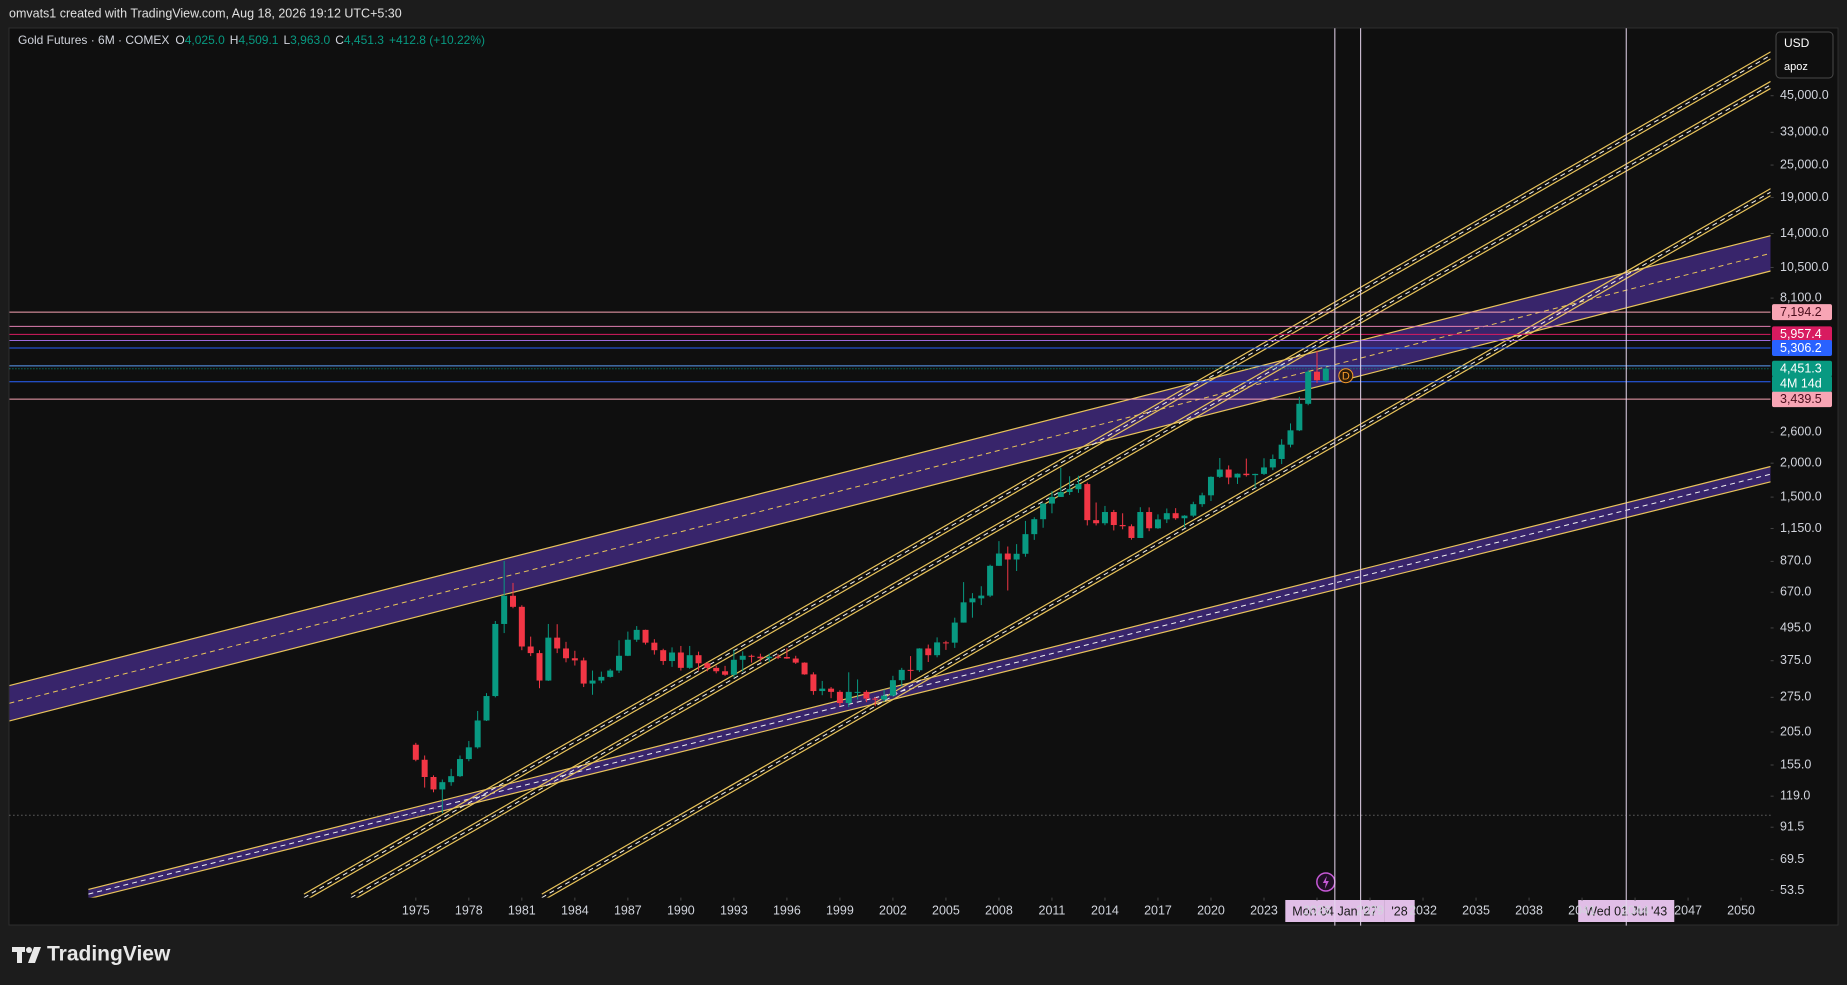 The height and width of the screenshot is (985, 1847). Describe the element at coordinates (1346, 376) in the screenshot. I see `event-marker-badge` at that location.